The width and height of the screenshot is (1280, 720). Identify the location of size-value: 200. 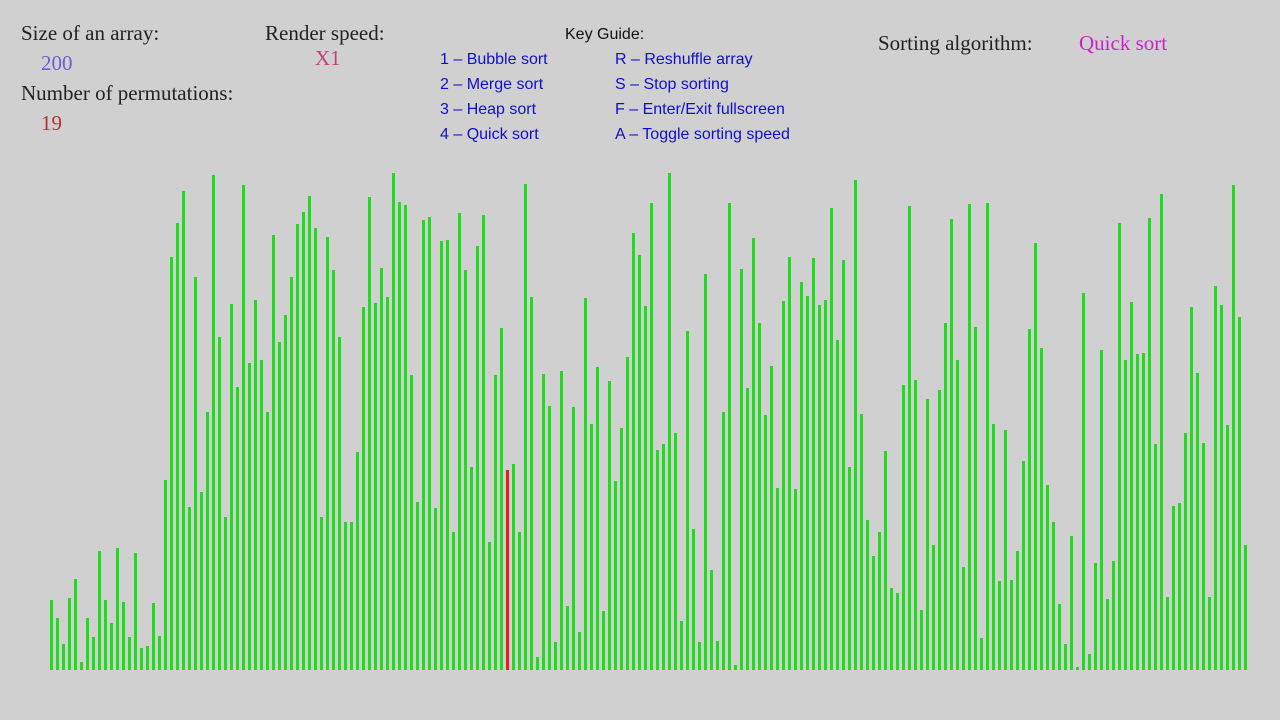
(57, 63).